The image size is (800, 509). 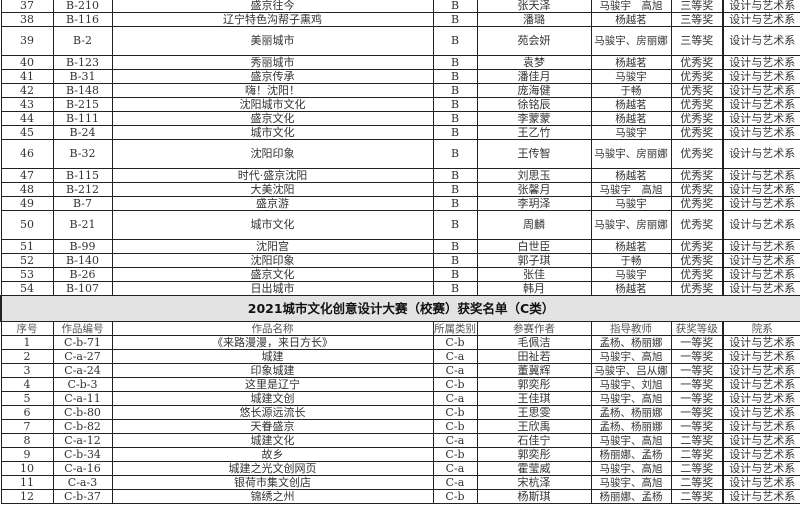 I want to click on cell-author: 董冀辉, so click(x=534, y=370).